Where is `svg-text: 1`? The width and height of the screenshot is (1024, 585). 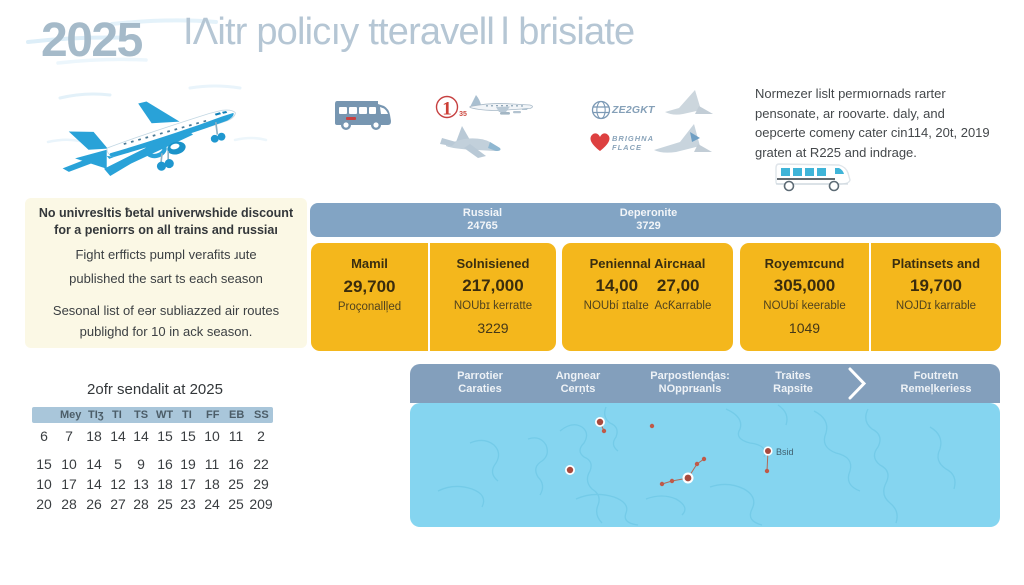 svg-text: 1 is located at coordinates (447, 109).